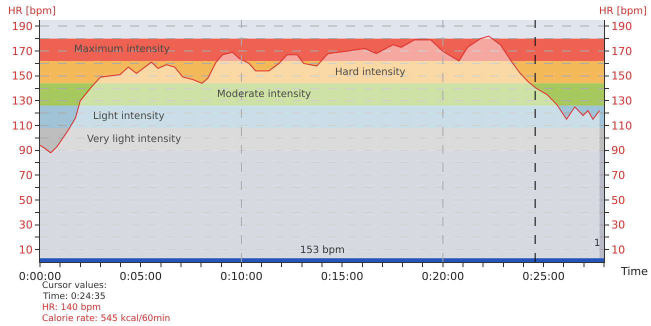 The image size is (651, 326). Describe the element at coordinates (618, 200) in the screenshot. I see `y2-tick-label: 50` at that location.